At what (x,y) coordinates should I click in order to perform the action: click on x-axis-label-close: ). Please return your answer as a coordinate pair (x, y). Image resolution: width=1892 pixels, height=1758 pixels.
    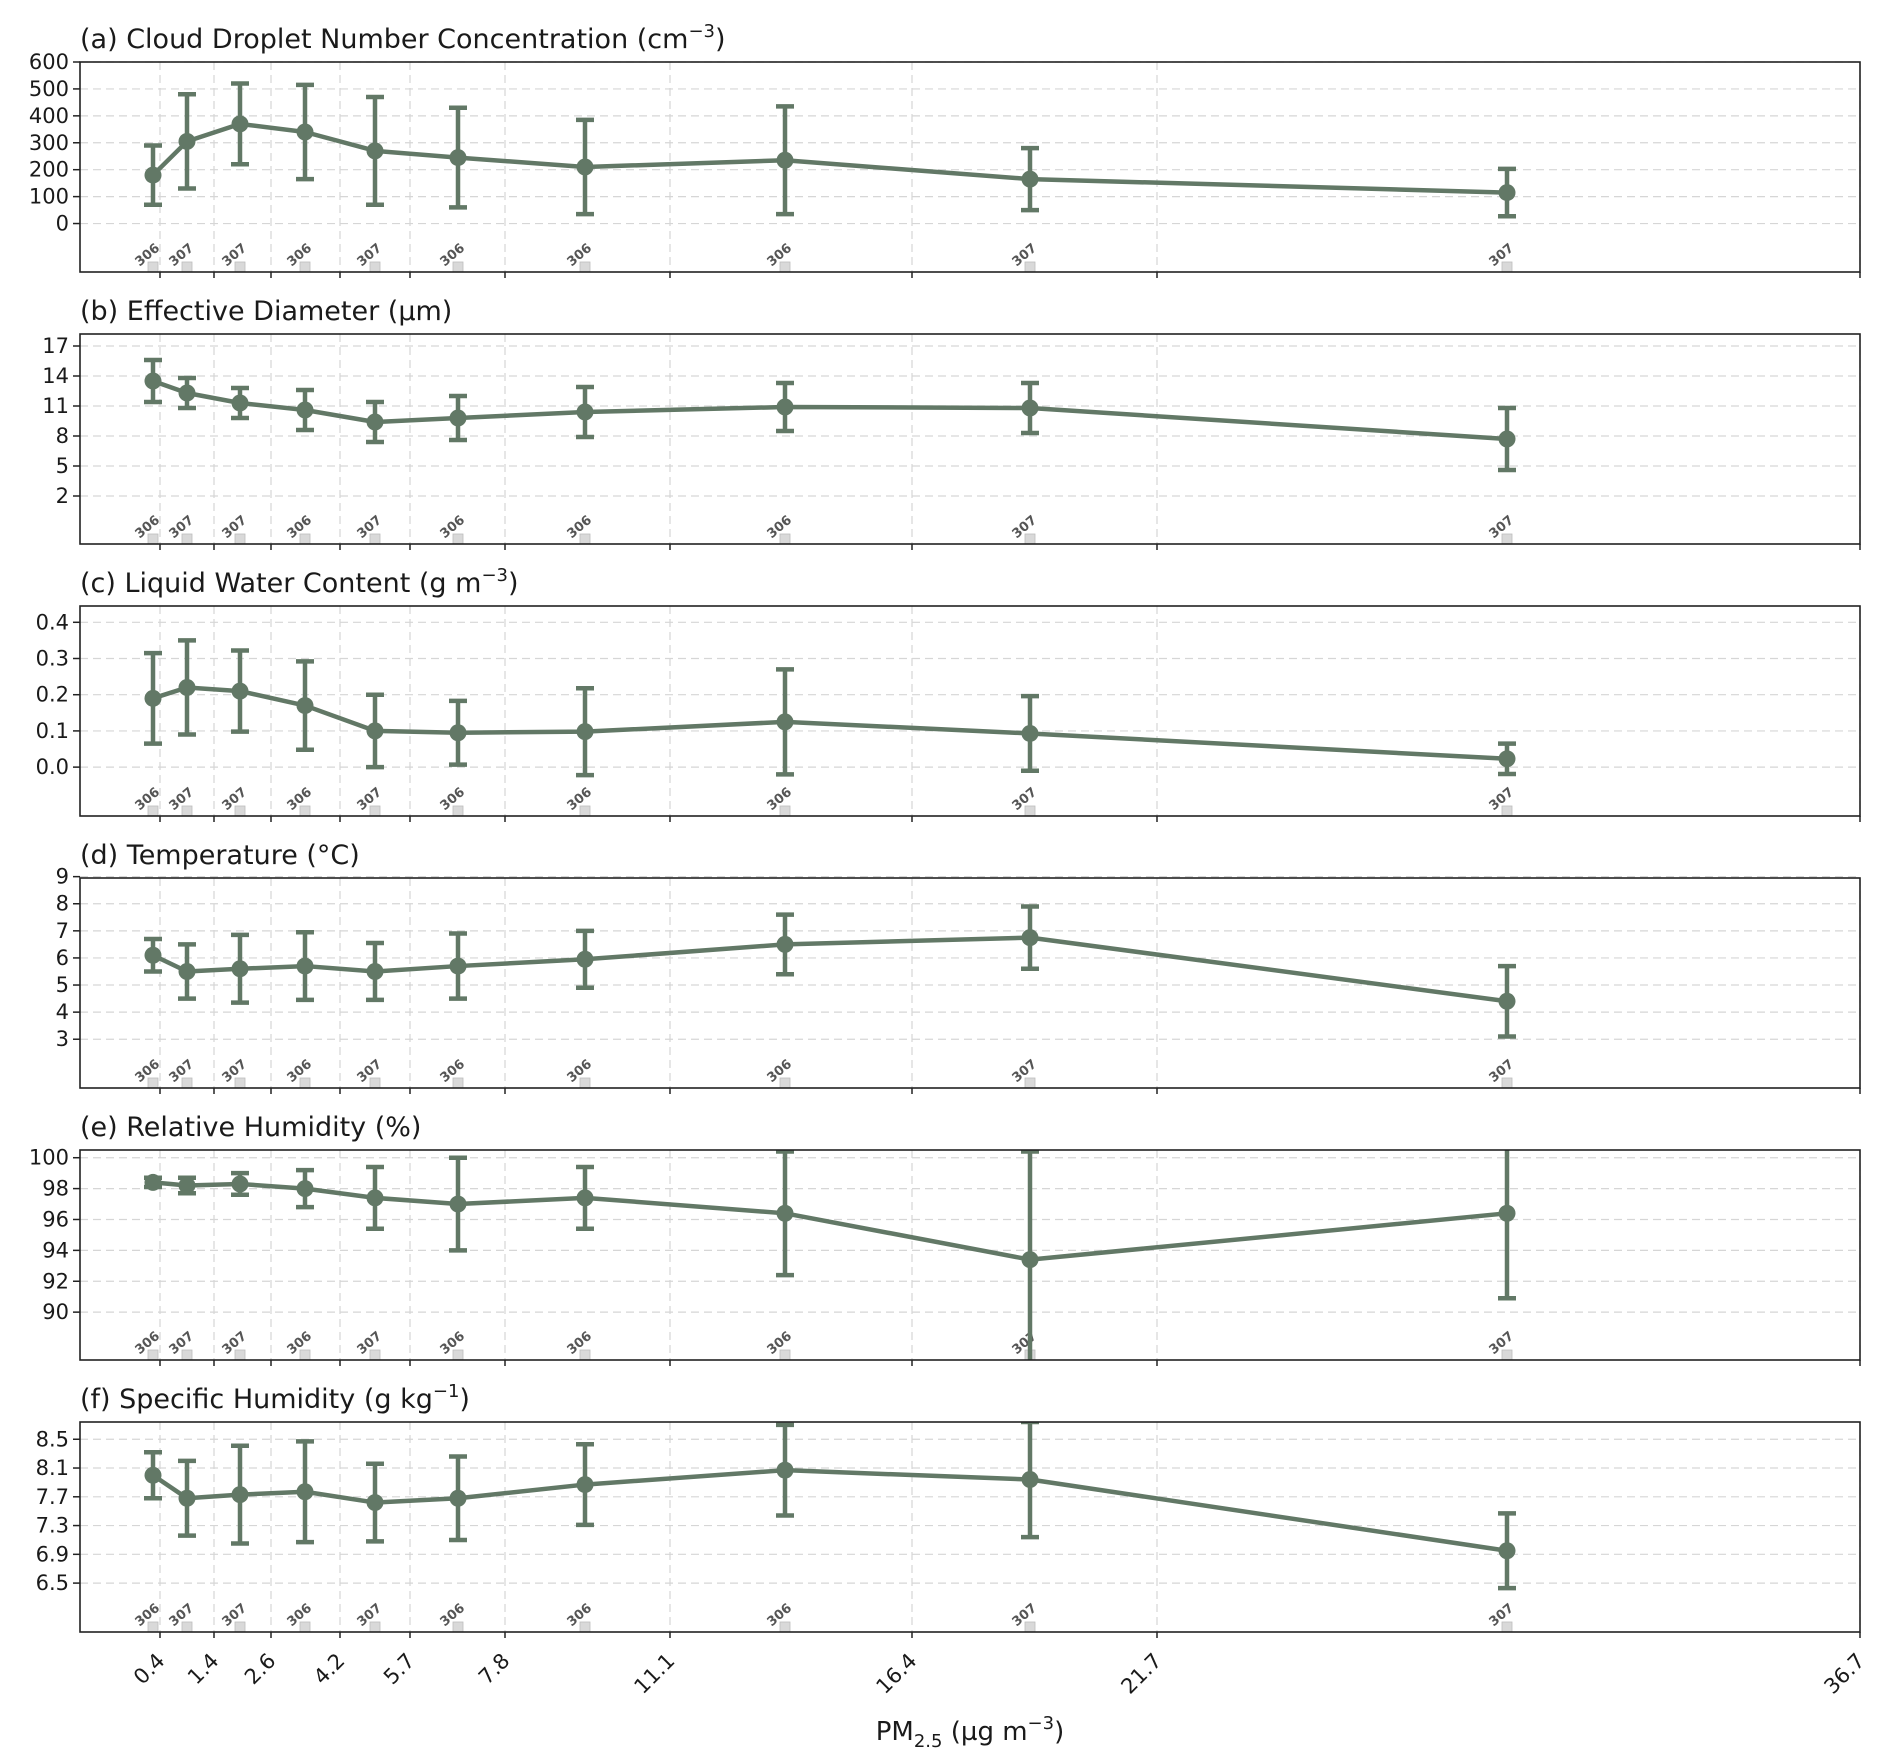
    Looking at the image, I should click on (1059, 1732).